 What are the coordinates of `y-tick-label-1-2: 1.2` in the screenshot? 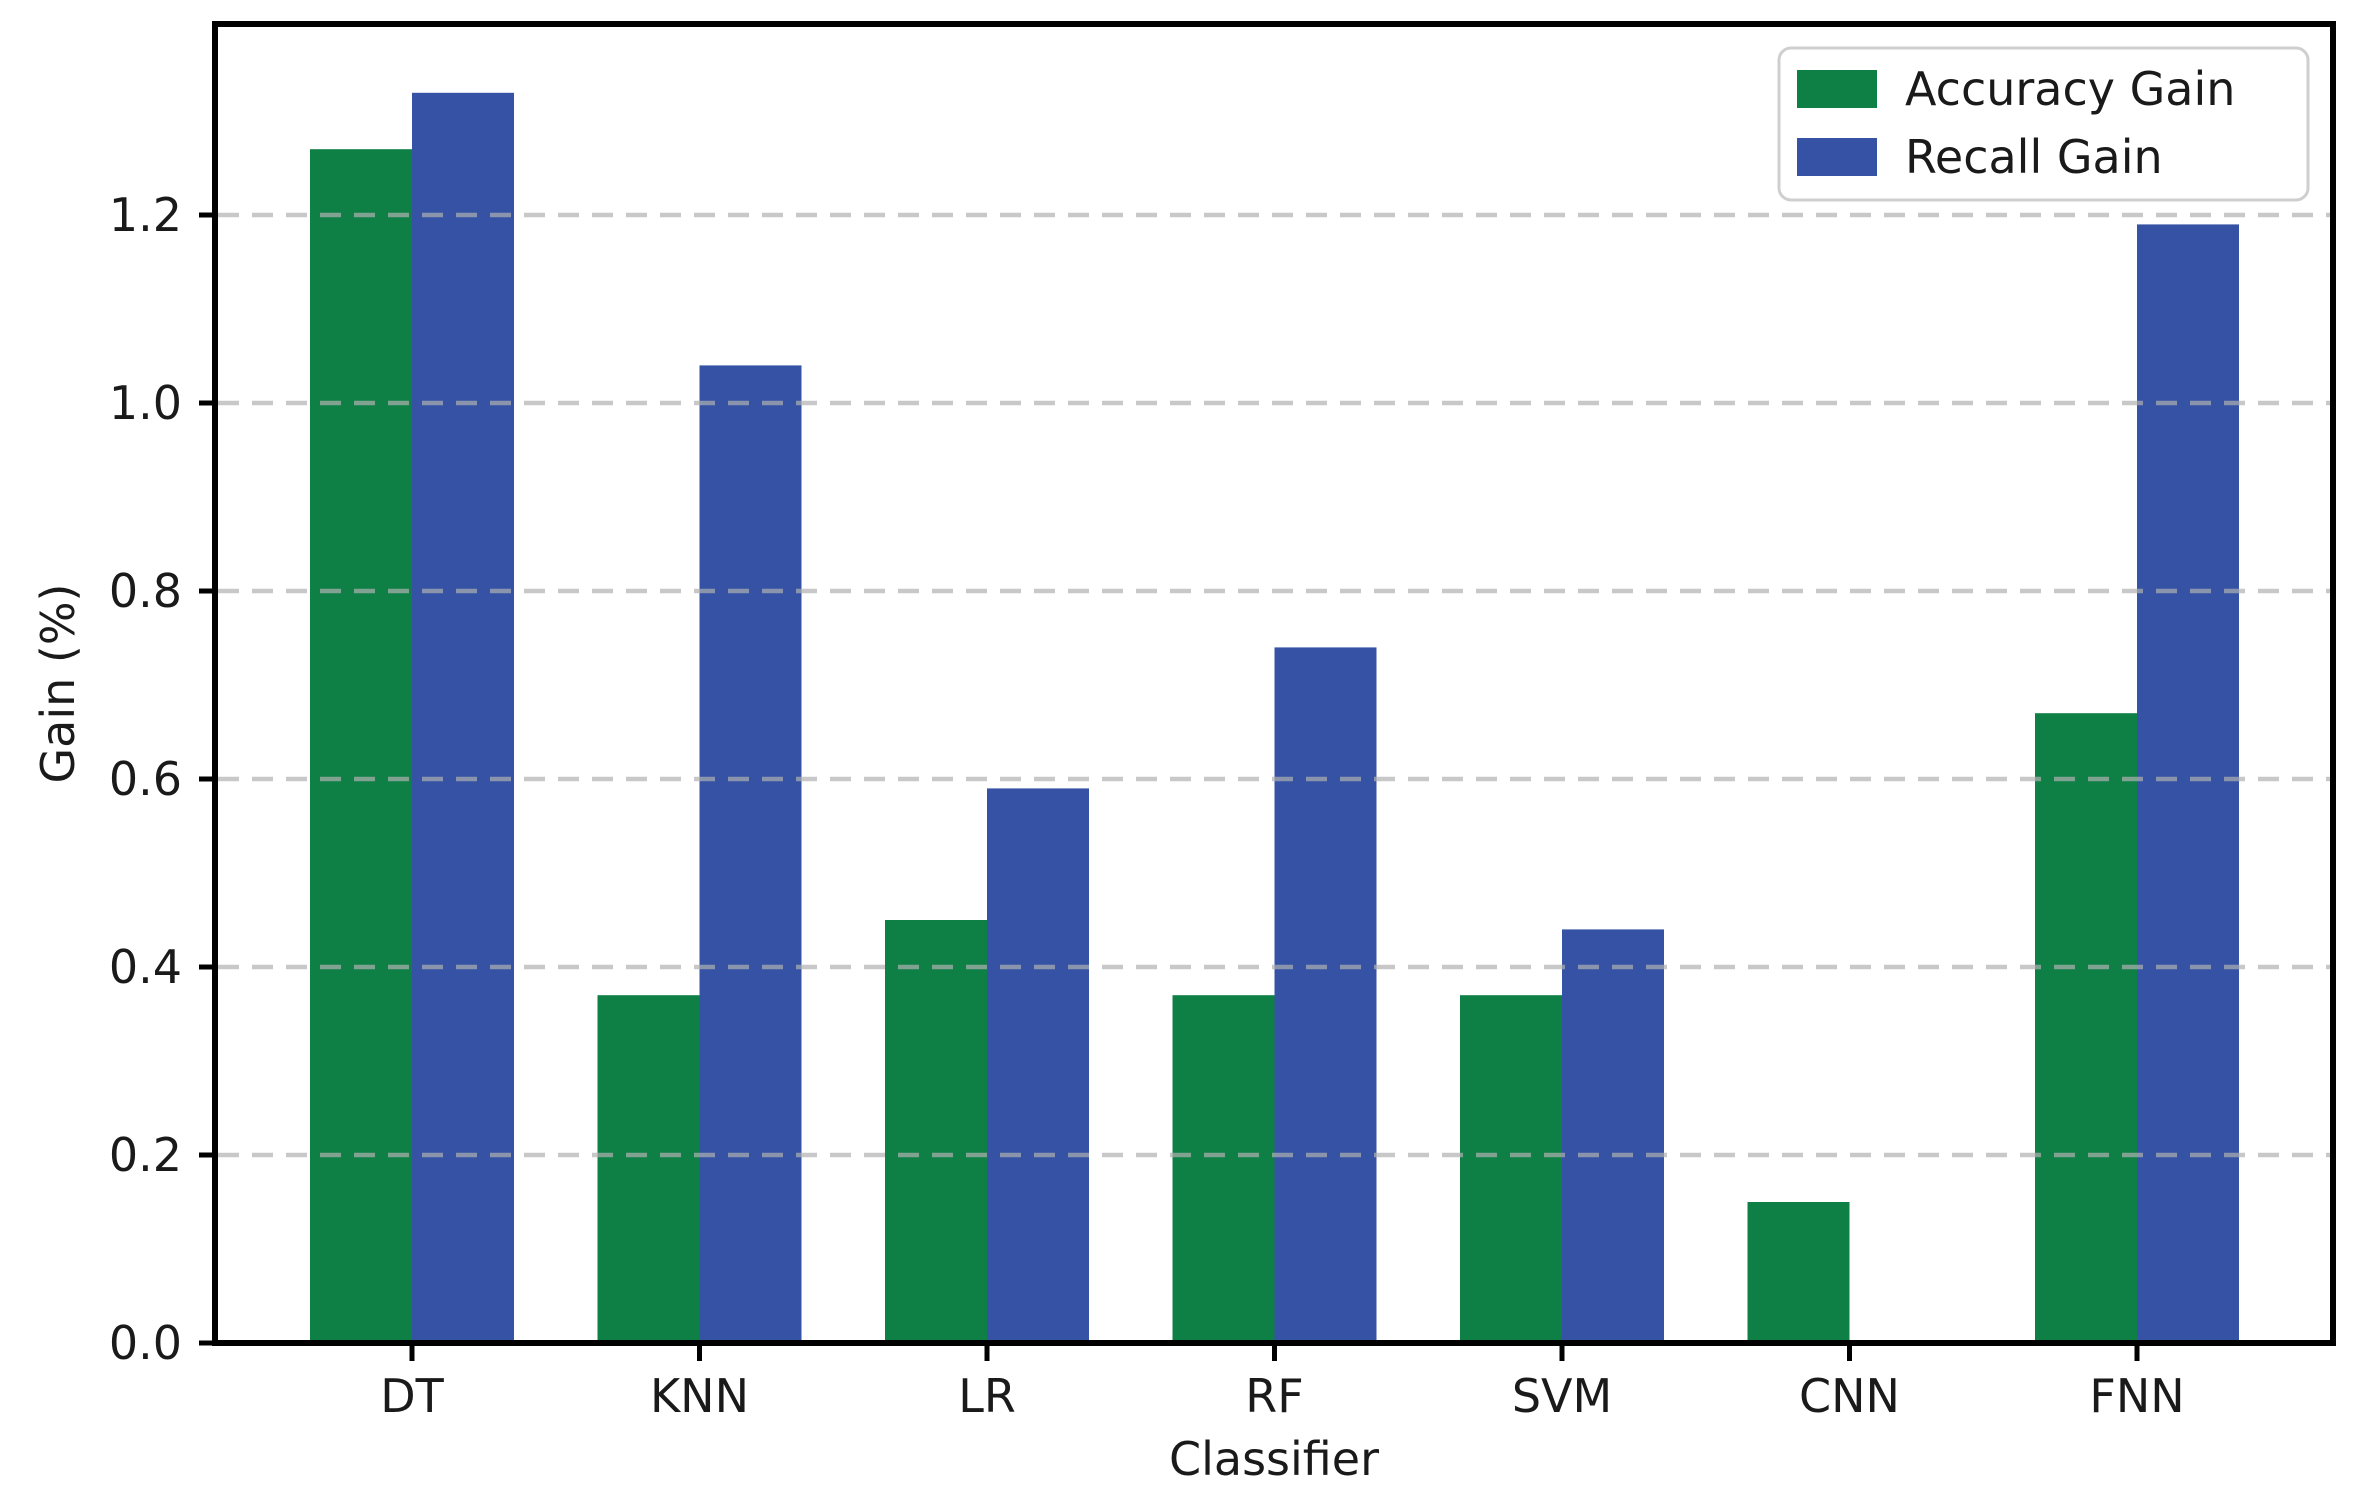 It's located at (145, 215).